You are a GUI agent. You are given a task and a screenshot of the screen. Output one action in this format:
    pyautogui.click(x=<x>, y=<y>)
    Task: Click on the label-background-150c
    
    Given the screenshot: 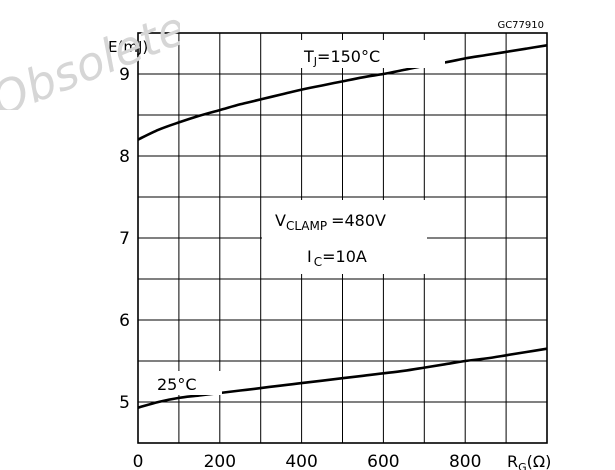 What is the action you would take?
    pyautogui.click(x=372, y=54)
    